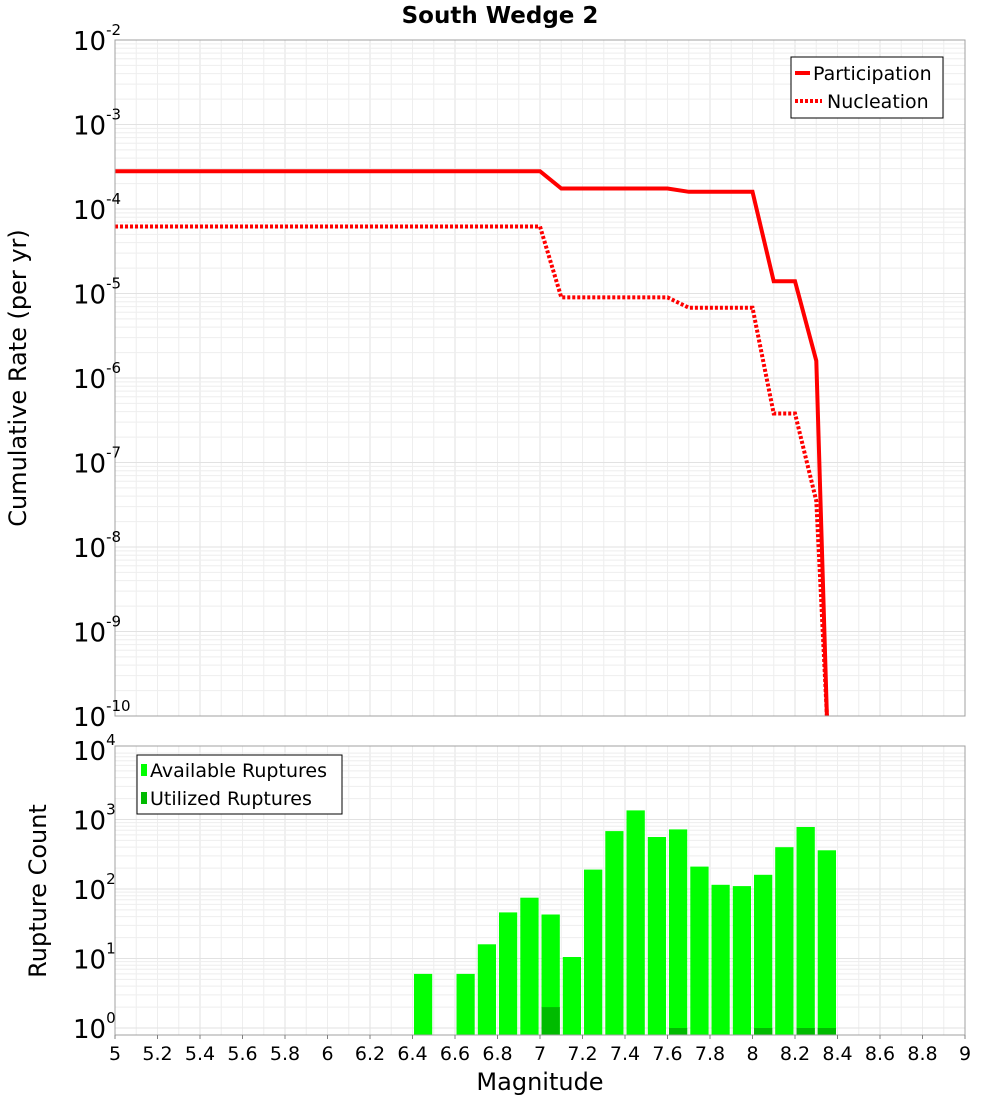 This screenshot has height=1100, width=1000. Describe the element at coordinates (144, 770) in the screenshot. I see `legend-available-swatch` at that location.